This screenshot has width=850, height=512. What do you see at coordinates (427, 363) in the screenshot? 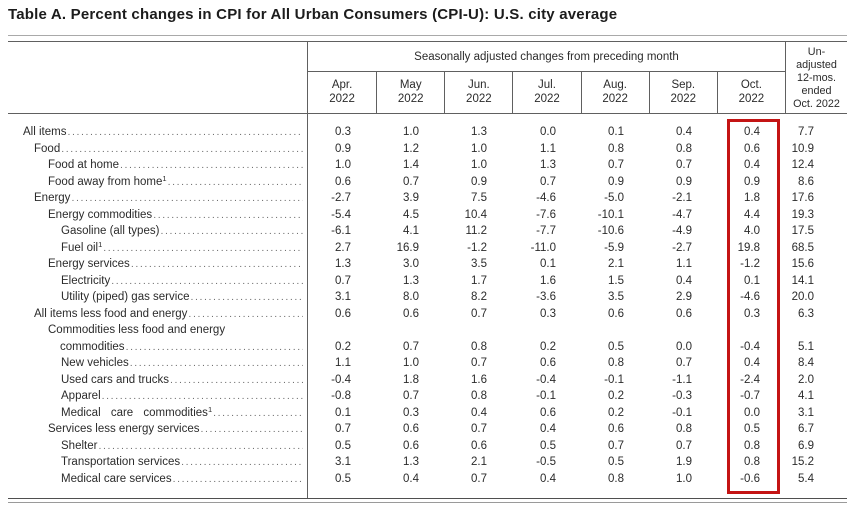
I see `table-row: New vehicles 1.1 1.0 0.7 0.6 0.8 0.7 0.4 8.4` at bounding box center [427, 363].